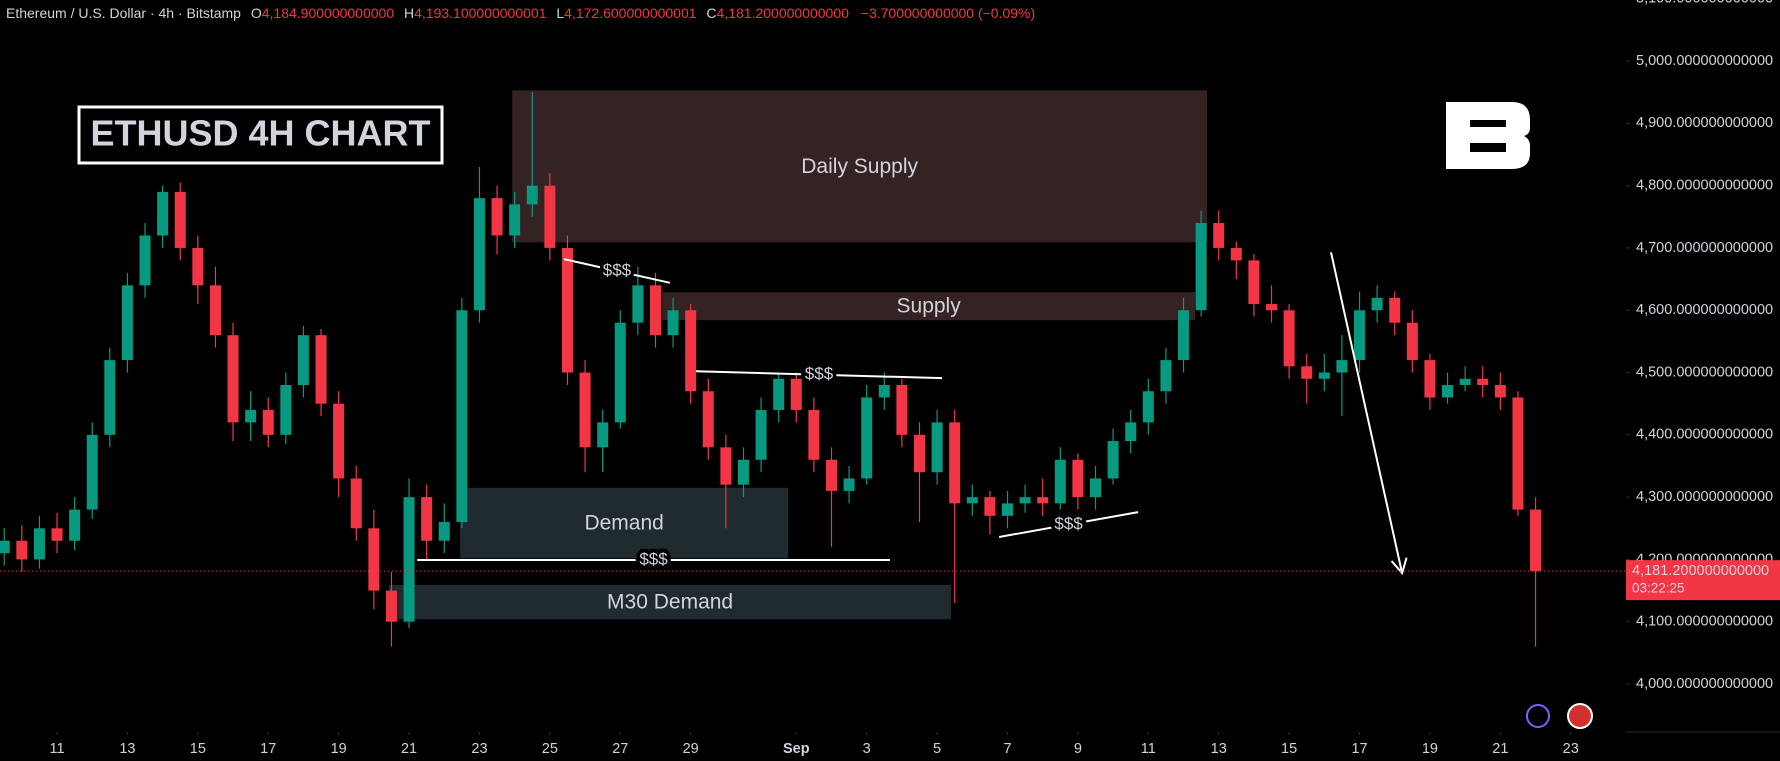 The image size is (1780, 761). What do you see at coordinates (550, 749) in the screenshot?
I see `x-tick-label: 25` at bounding box center [550, 749].